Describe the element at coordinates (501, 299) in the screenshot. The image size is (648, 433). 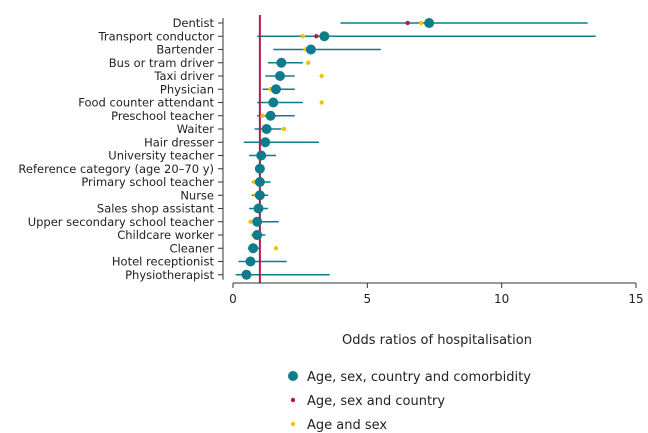
I see `x-tick-label: 10` at that location.